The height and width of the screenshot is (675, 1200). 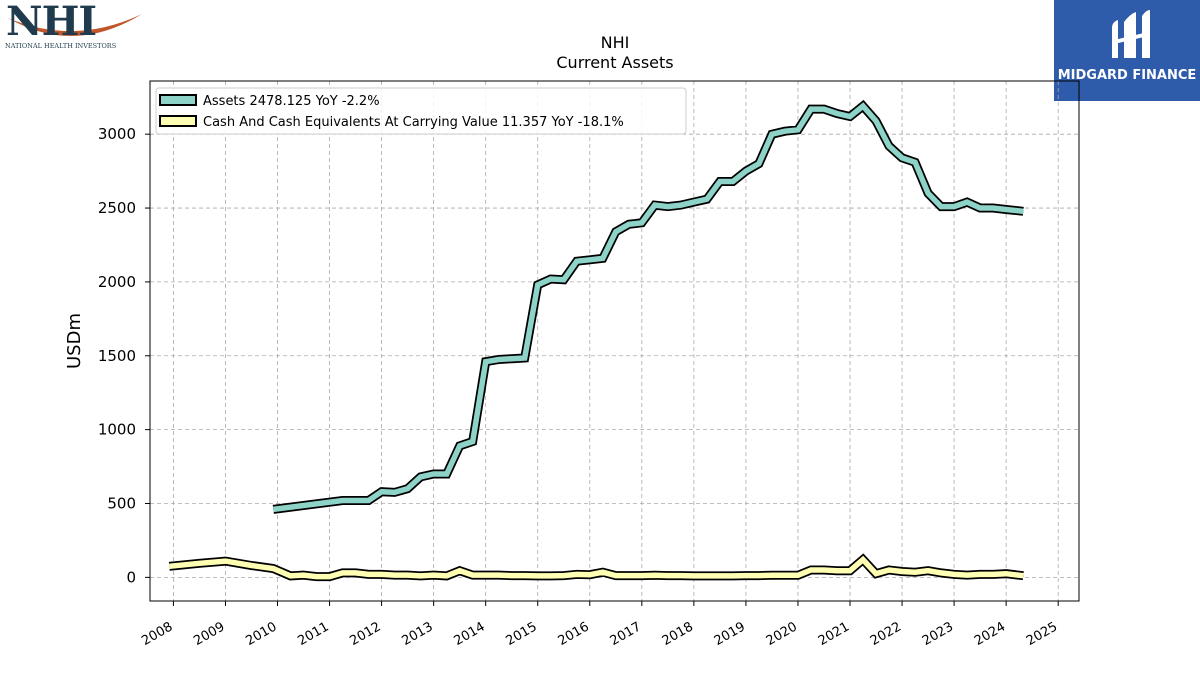 I want to click on nhi-swoosh-icon, so click(x=75, y=25).